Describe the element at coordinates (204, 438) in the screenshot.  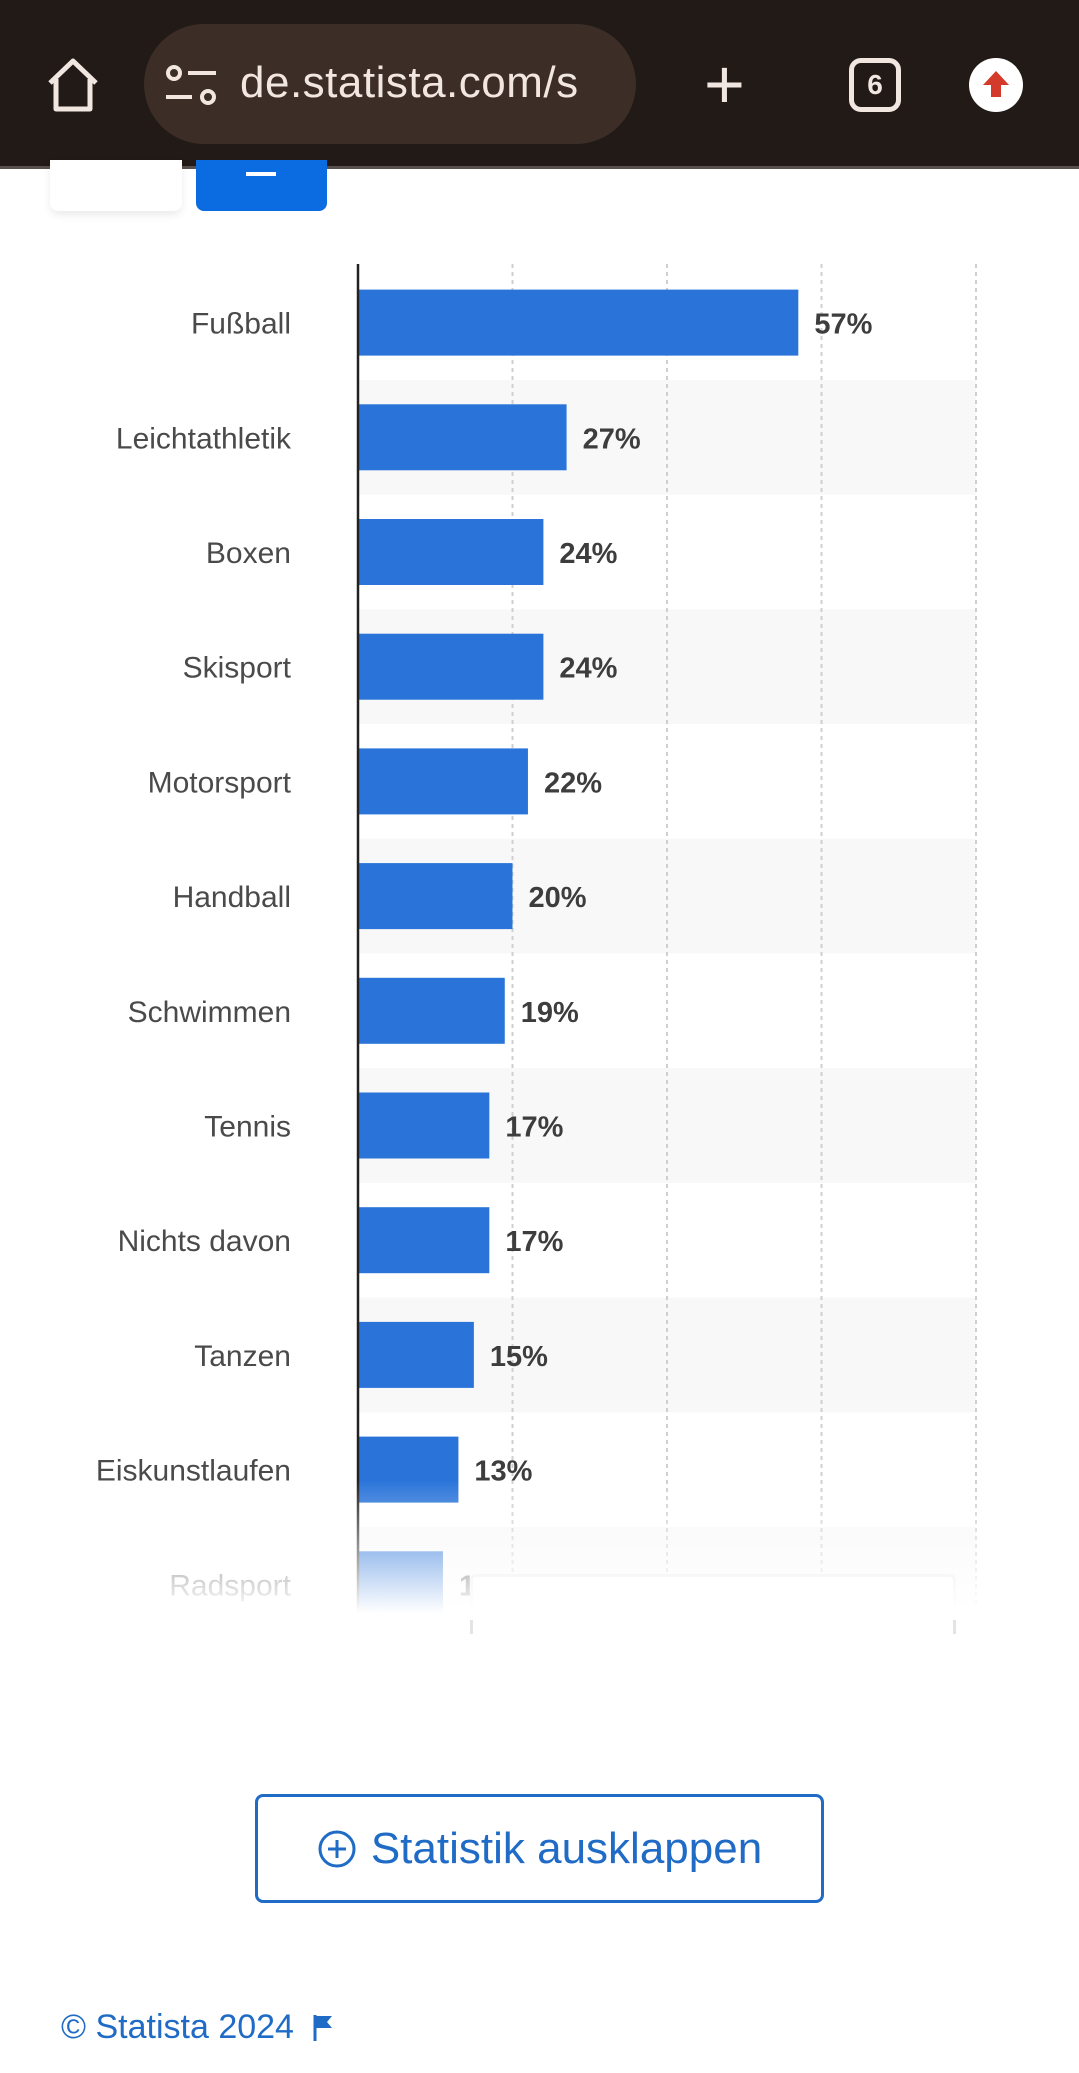
I see `category-label: Leichtathletik` at that location.